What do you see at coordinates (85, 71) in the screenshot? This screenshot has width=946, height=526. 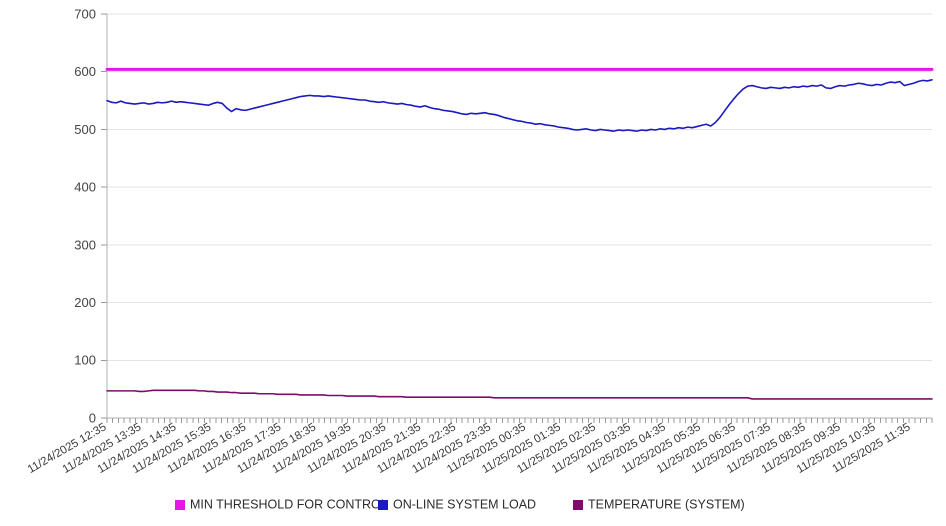 I see `y-tick-label-600: 600` at bounding box center [85, 71].